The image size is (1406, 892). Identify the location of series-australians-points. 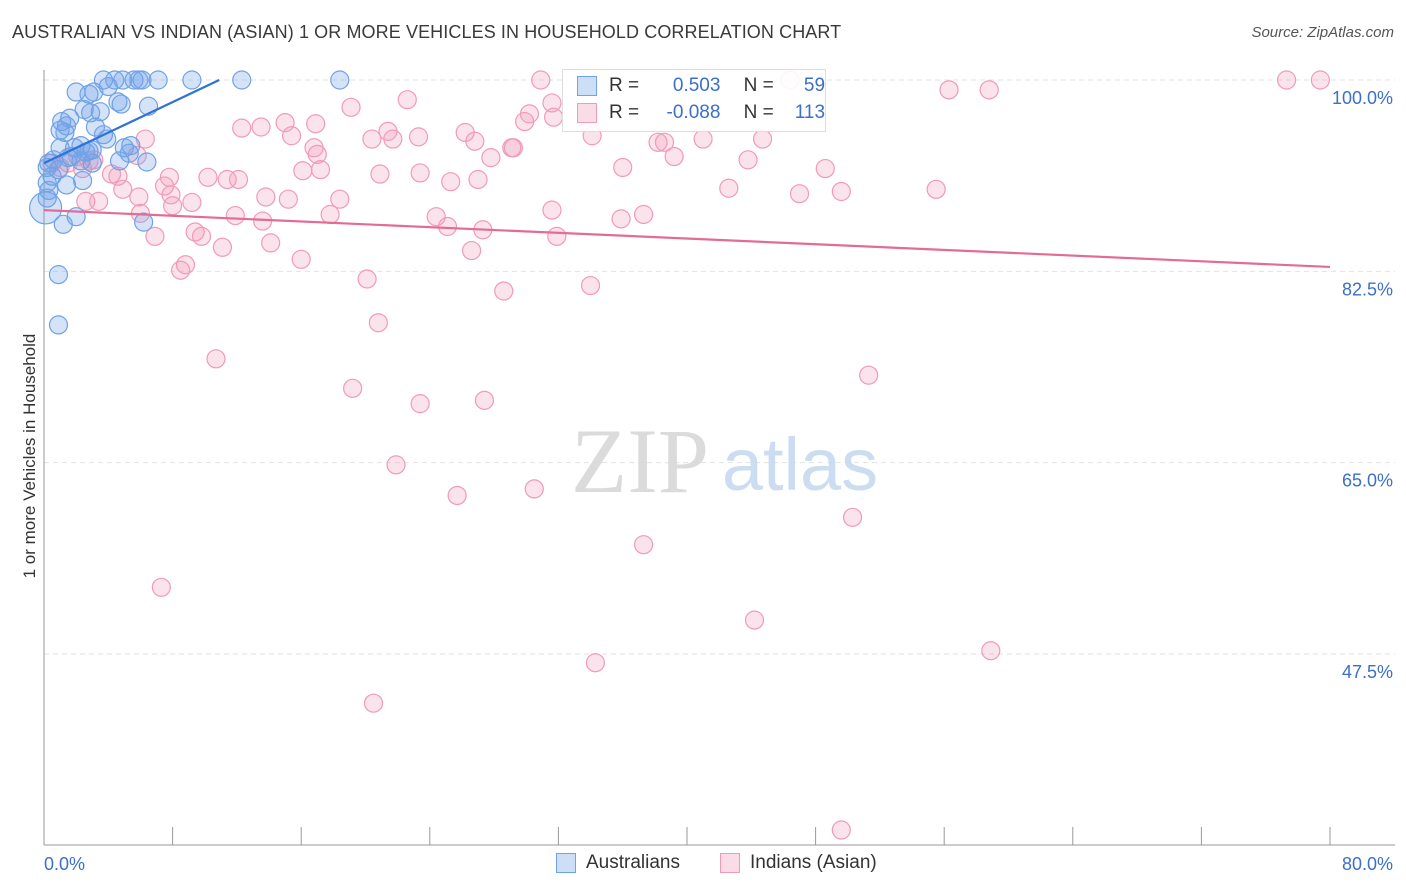
(189, 202).